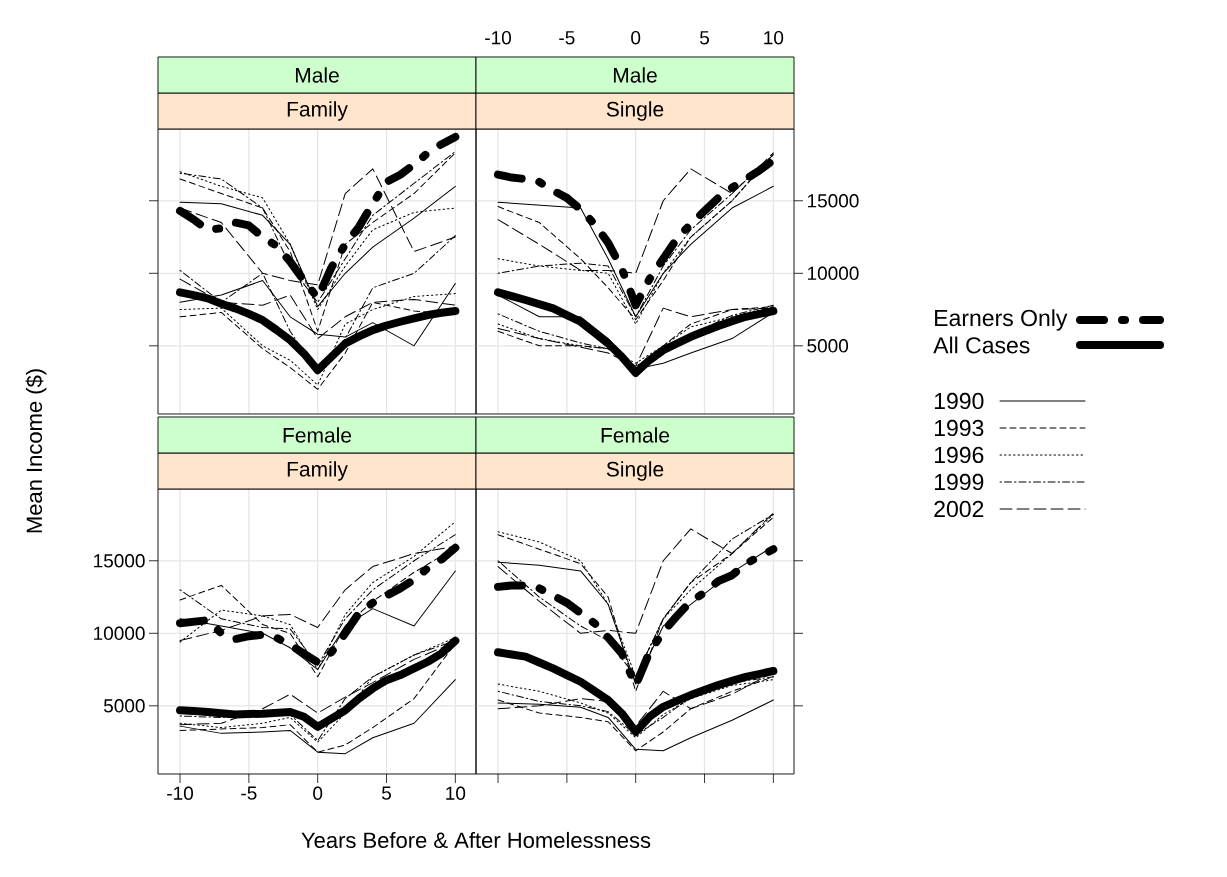  What do you see at coordinates (959, 509) in the screenshot?
I see `legend-label: 2002` at bounding box center [959, 509].